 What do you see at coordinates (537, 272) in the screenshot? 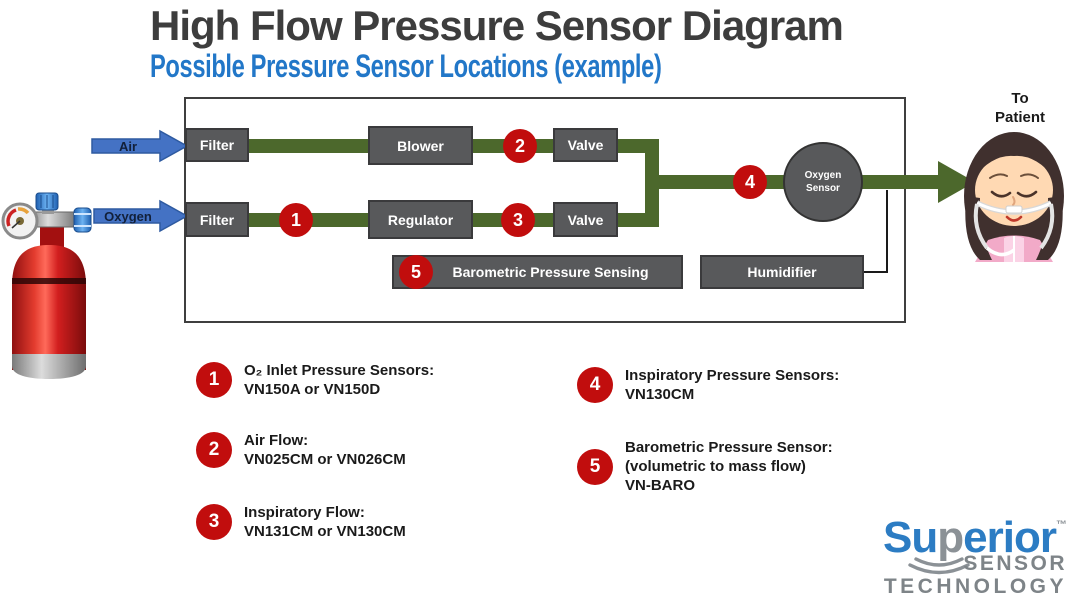
I see `barometric-pressure-box: Barometric Pressure Sensing` at bounding box center [537, 272].